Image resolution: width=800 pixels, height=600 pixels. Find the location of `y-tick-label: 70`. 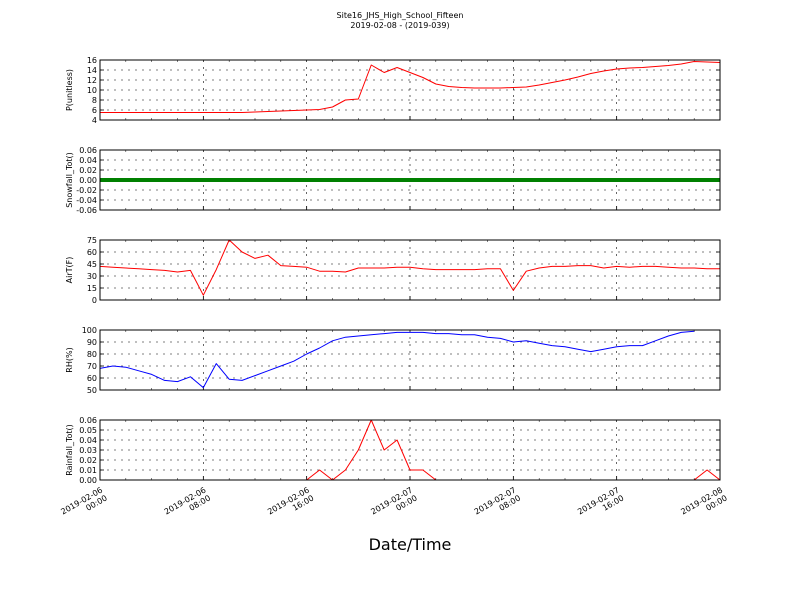

y-tick-label: 70 is located at coordinates (92, 366).